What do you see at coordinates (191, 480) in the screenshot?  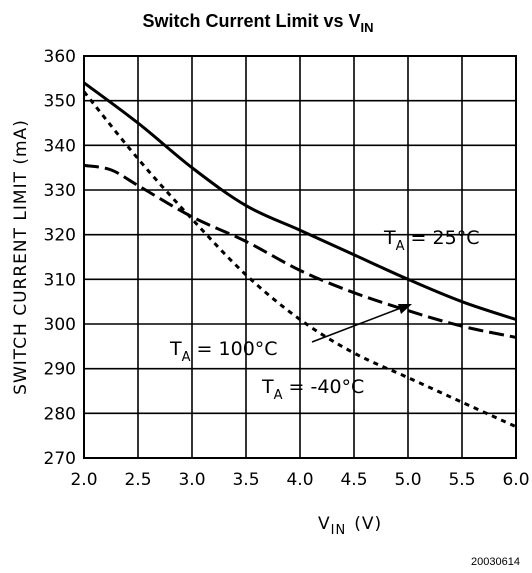 I see `x-tick-label: 3.0` at bounding box center [191, 480].